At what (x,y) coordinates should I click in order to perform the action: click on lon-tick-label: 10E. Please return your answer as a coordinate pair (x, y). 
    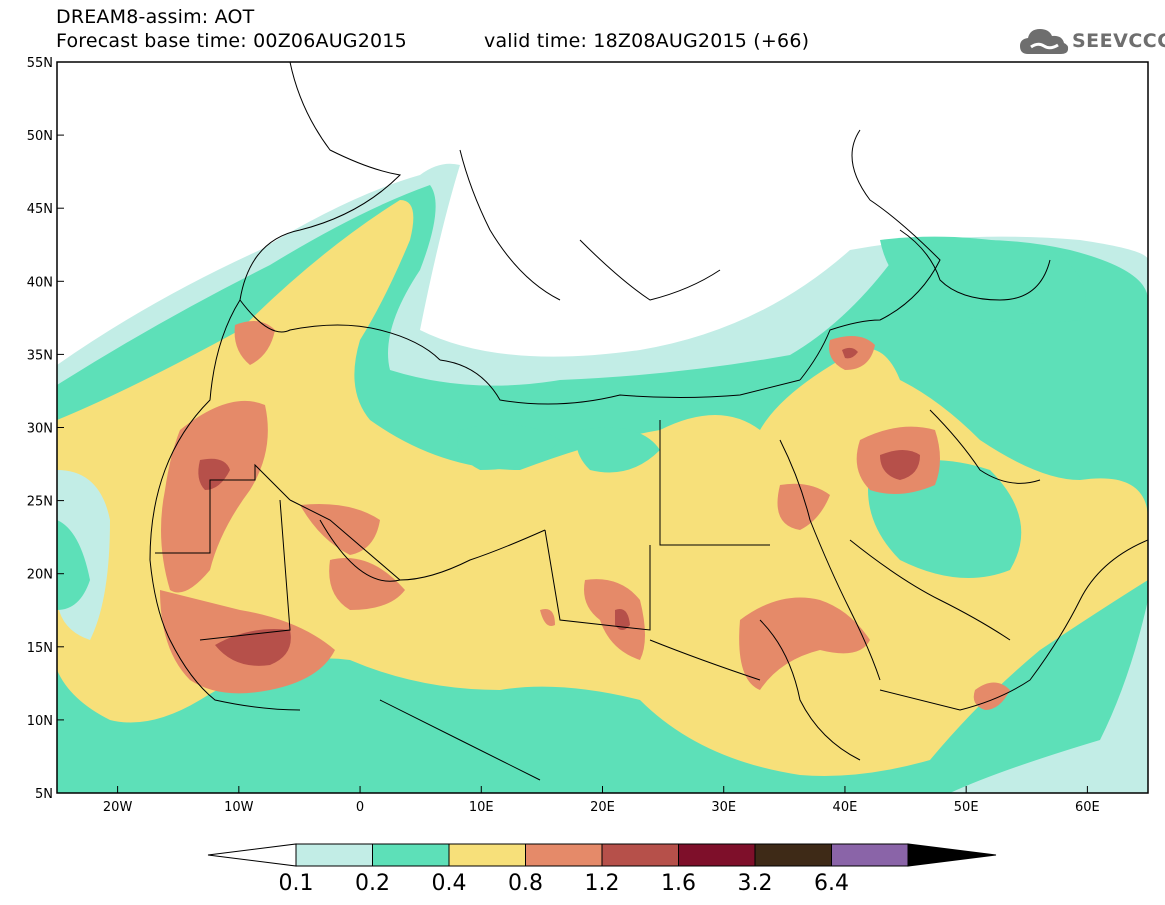
    Looking at the image, I should click on (481, 807).